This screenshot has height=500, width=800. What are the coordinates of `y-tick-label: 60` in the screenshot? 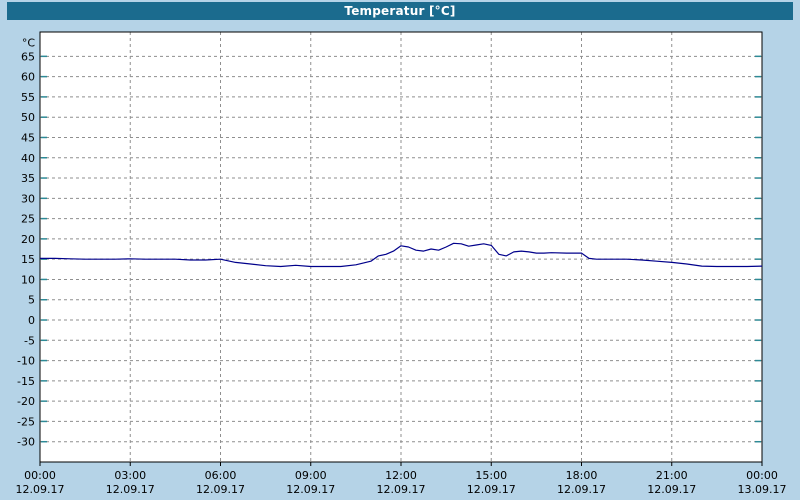 It's located at (28, 77).